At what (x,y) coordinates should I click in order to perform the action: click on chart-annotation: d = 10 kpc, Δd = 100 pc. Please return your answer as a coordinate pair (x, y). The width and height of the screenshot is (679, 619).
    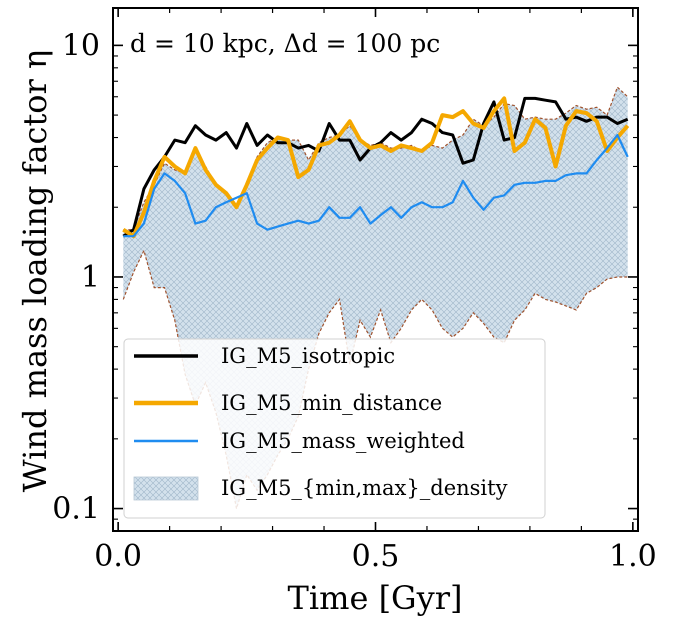
    Looking at the image, I should click on (285, 43).